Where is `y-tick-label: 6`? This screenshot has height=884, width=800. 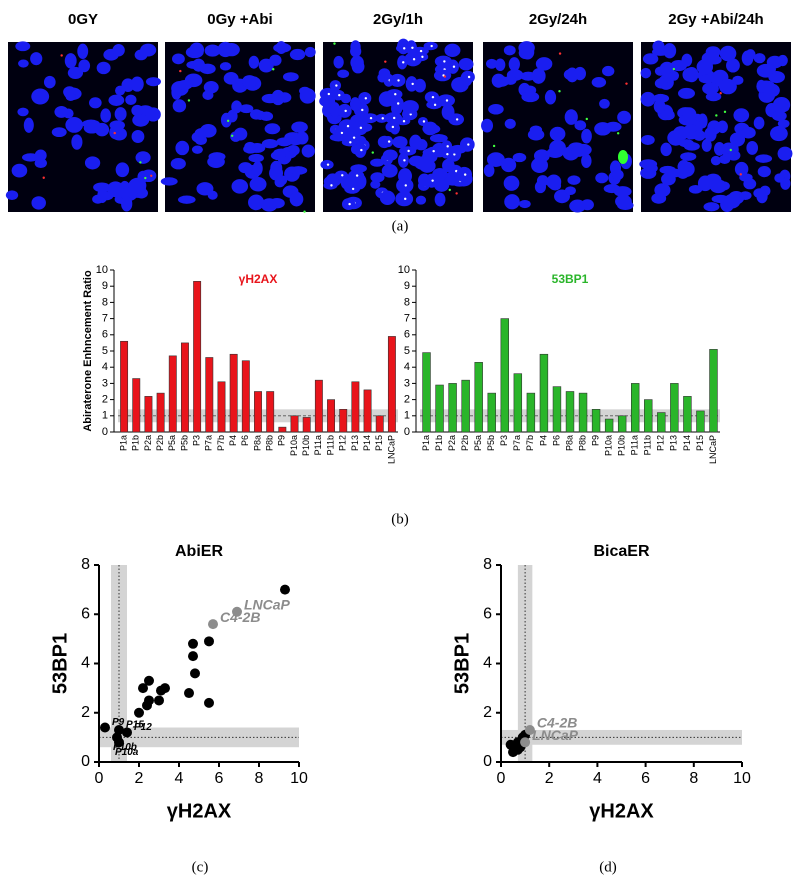 y-tick-label: 6 is located at coordinates (487, 613).